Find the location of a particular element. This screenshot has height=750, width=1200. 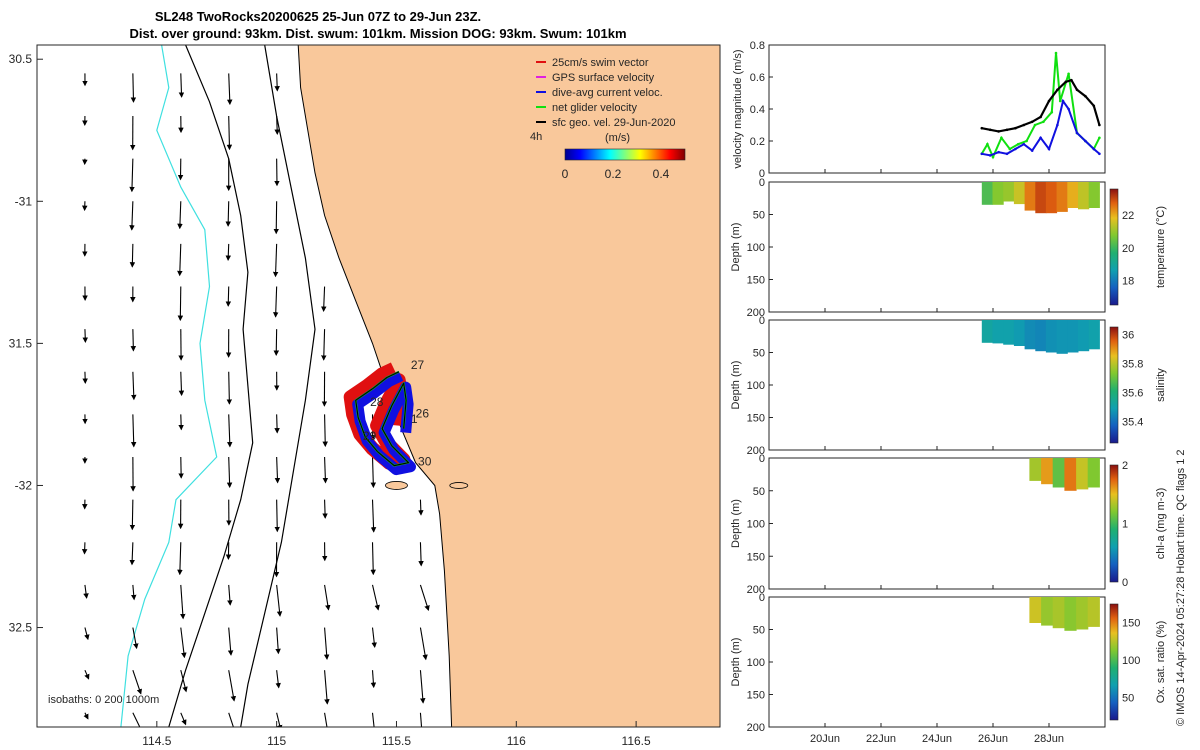

panel-chl-a: 0 50 100 150 200 Depth (m) 0 1 2 chl-a (mg m-3) is located at coordinates (948, 524).